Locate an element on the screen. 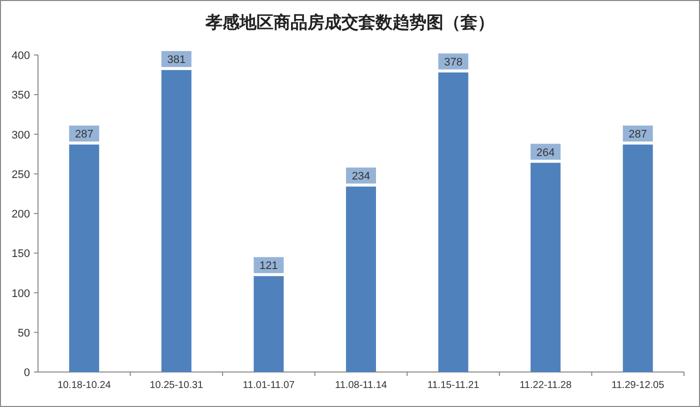  ytick: 100 is located at coordinates (21, 294).